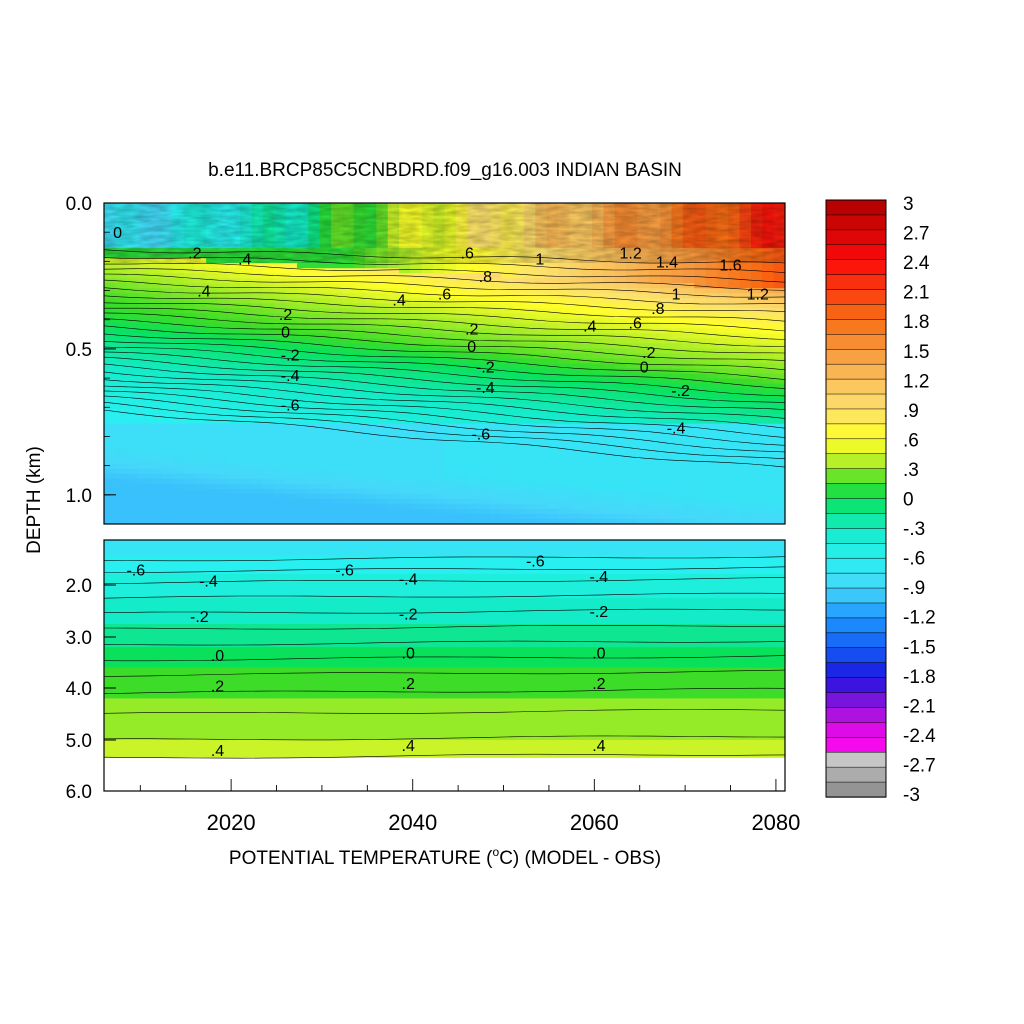 The width and height of the screenshot is (1024, 1024). I want to click on colorbar-box, so click(856, 506).